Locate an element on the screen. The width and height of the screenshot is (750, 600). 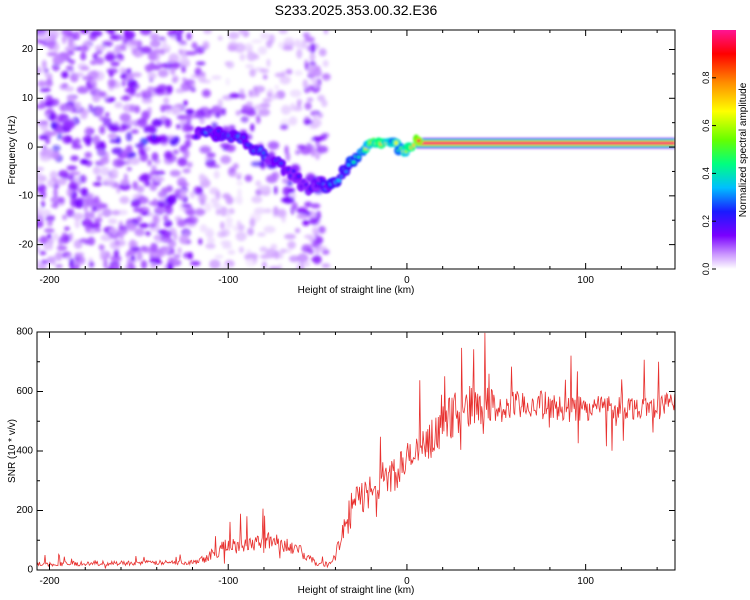
y-tick-label: -10 is located at coordinates (26, 195).